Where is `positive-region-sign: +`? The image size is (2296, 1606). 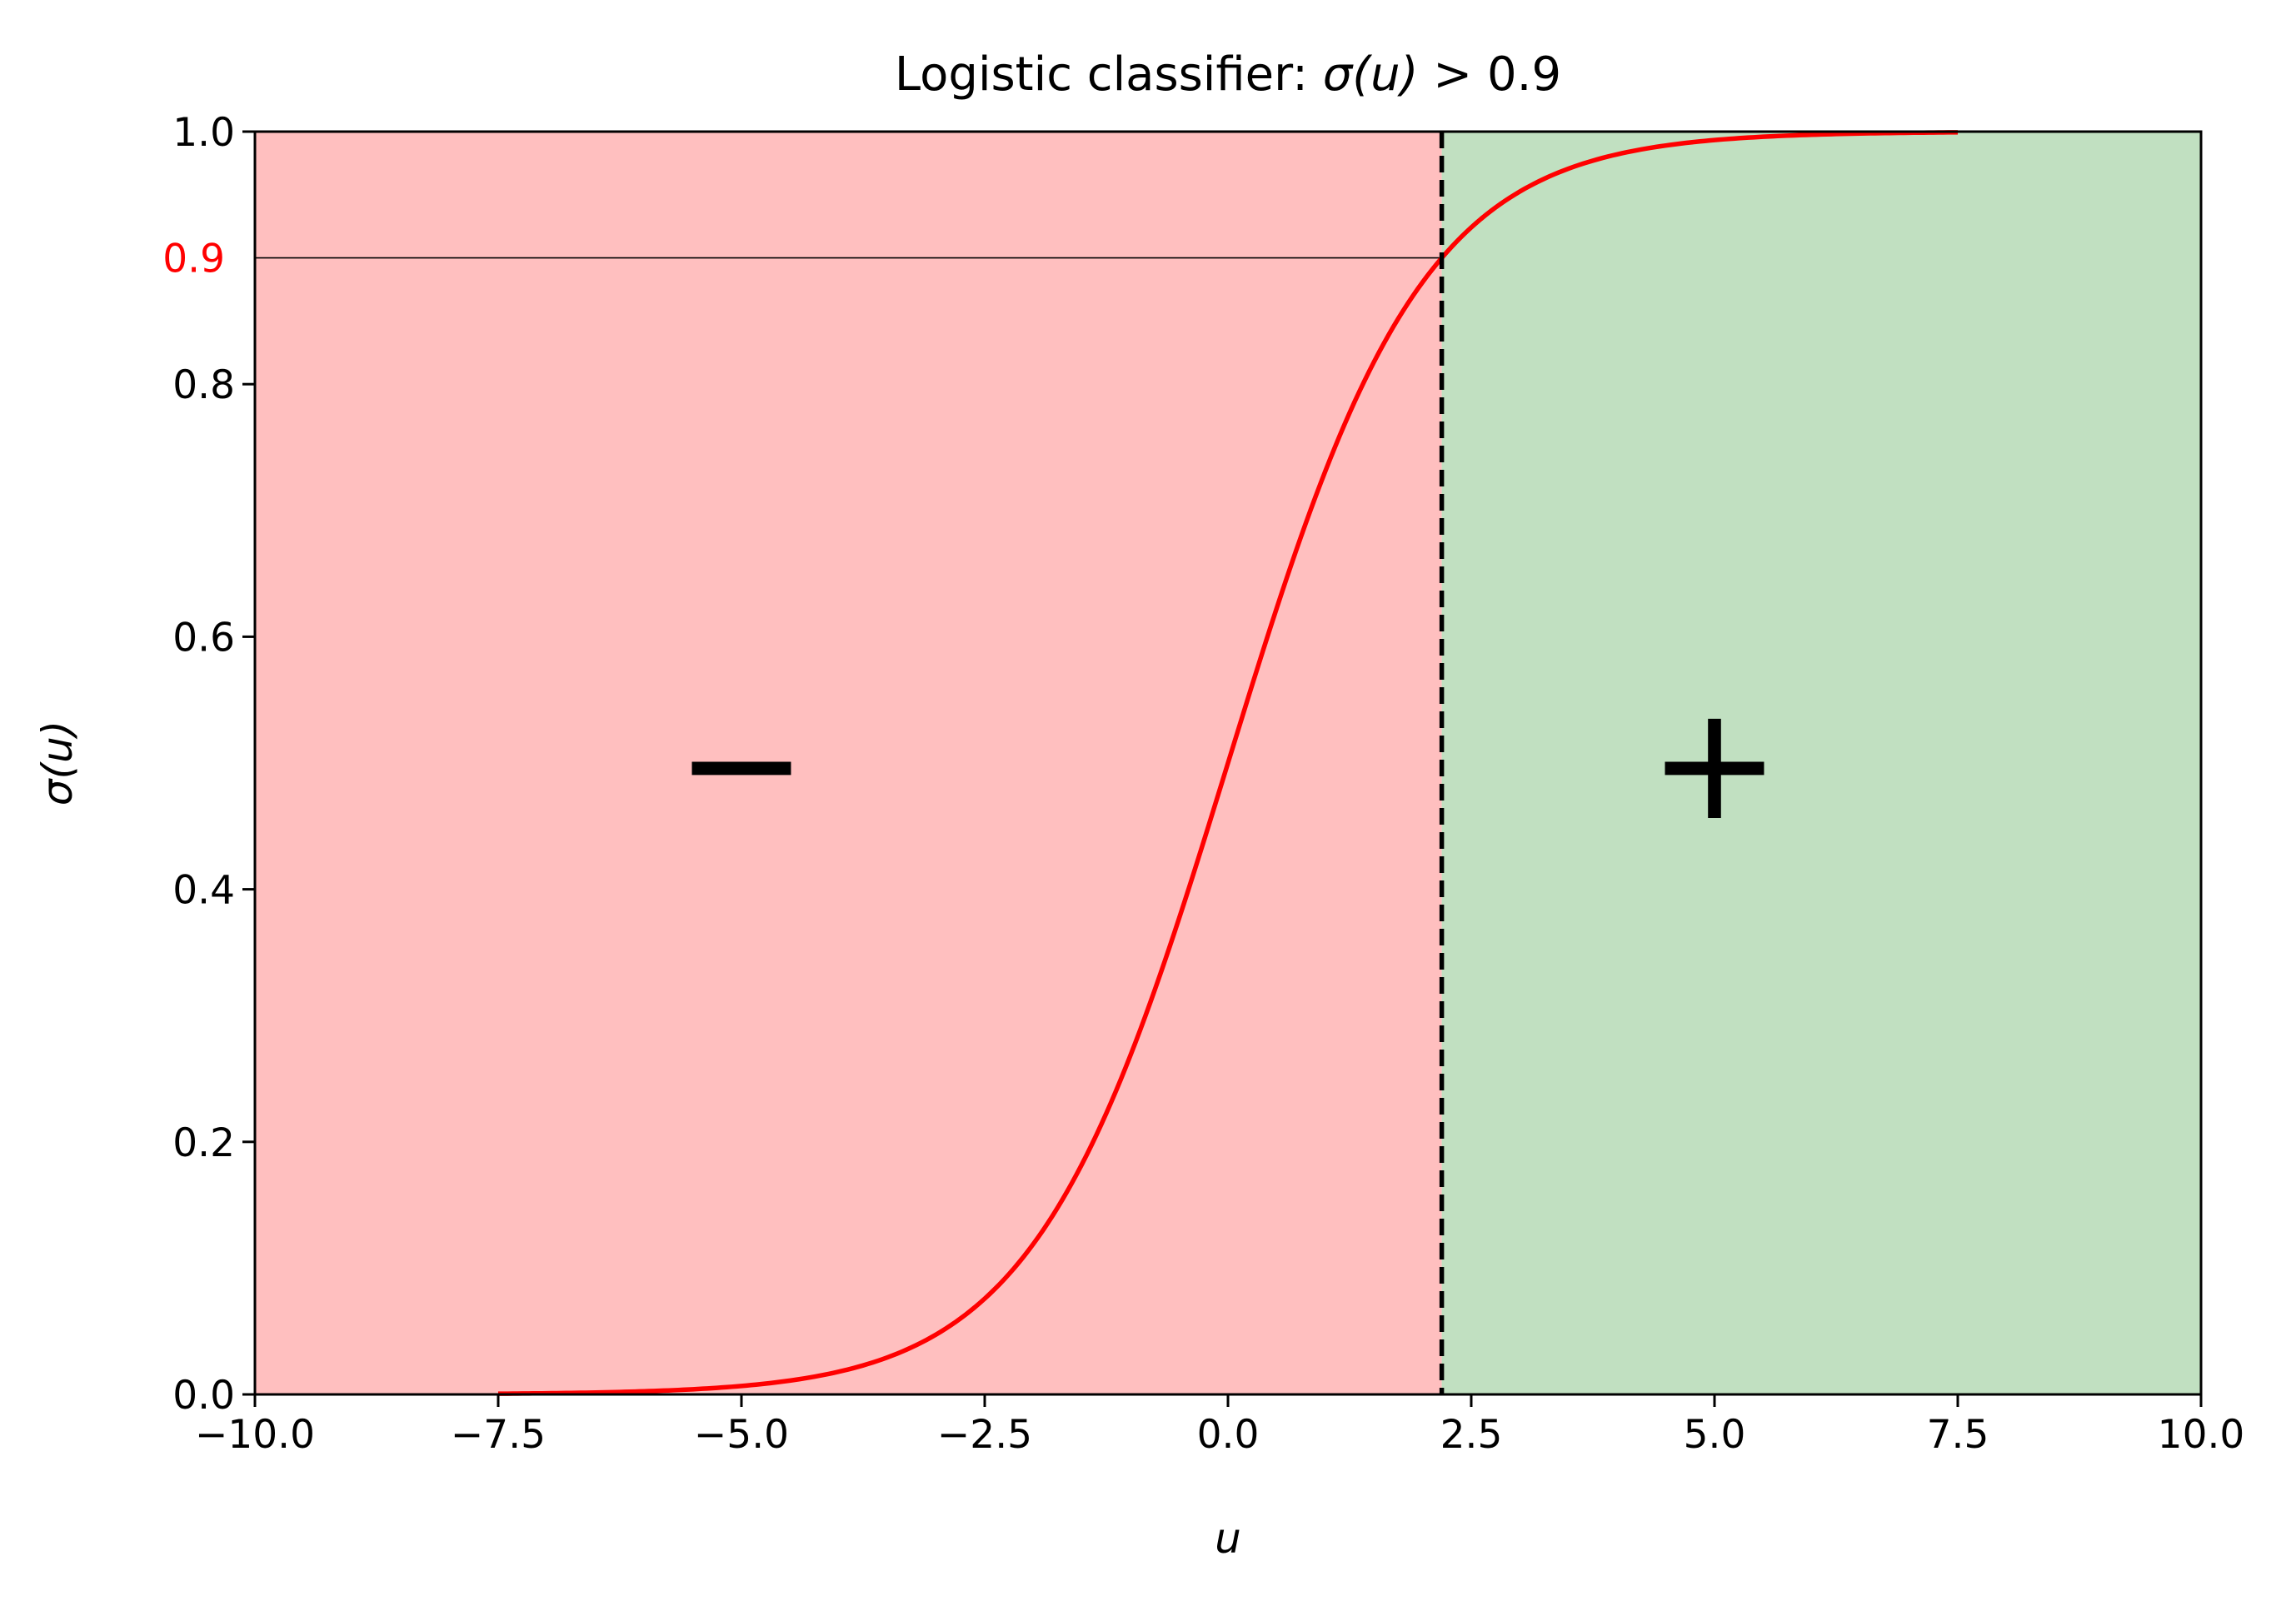
positive-region-sign: + is located at coordinates (1714, 763).